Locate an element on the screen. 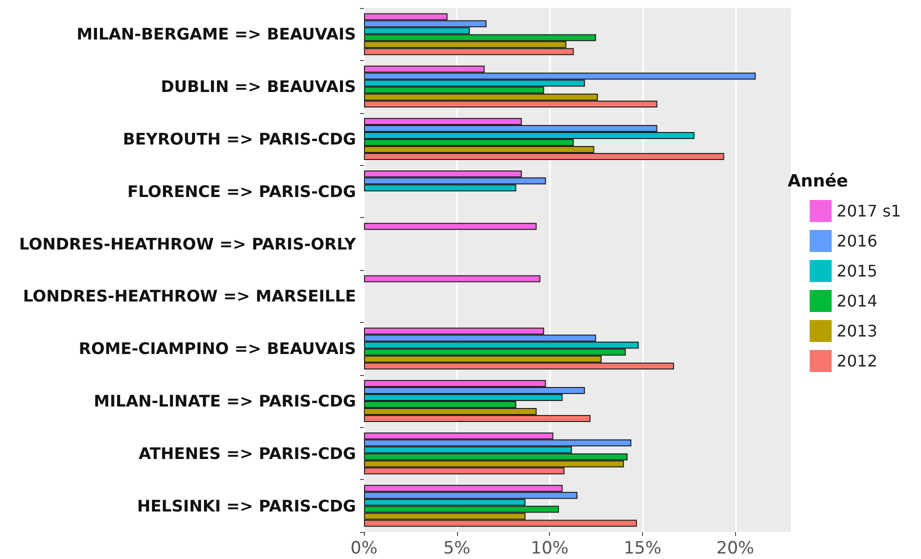 The image size is (921, 559). y-tick-label: ATHENES => PARIS-CDG is located at coordinates (247, 453).